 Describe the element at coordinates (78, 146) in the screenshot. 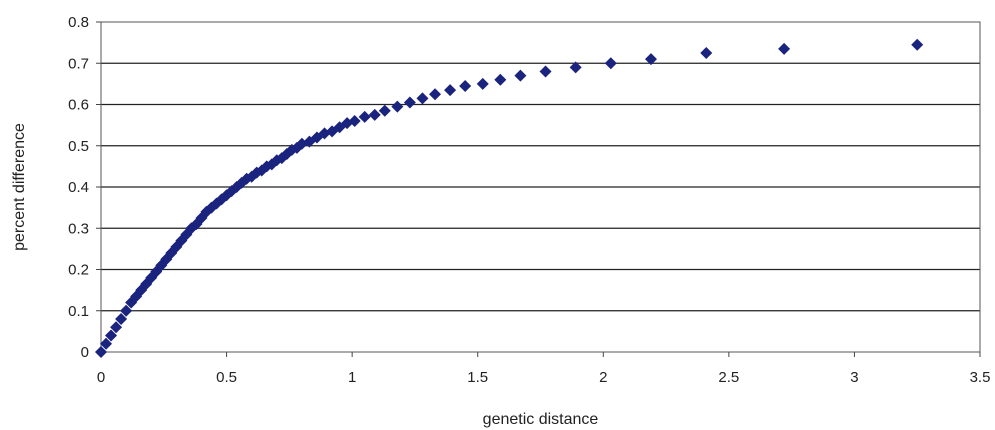

I see `y-tick-label: 0.5` at that location.